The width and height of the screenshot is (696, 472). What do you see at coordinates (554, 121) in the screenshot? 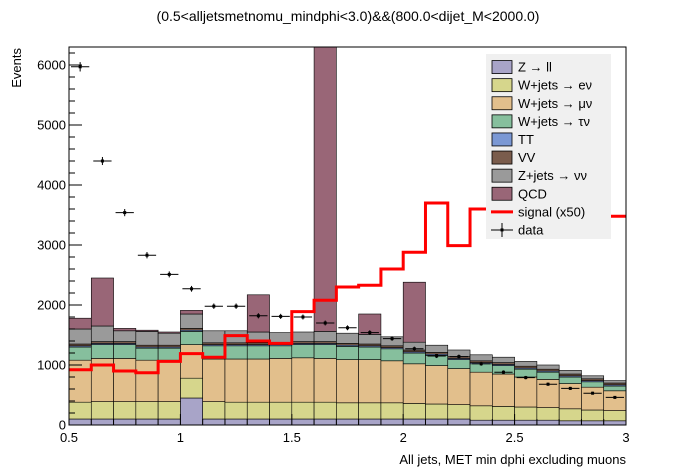
I see `legend-label: W+jets → τν` at bounding box center [554, 121].